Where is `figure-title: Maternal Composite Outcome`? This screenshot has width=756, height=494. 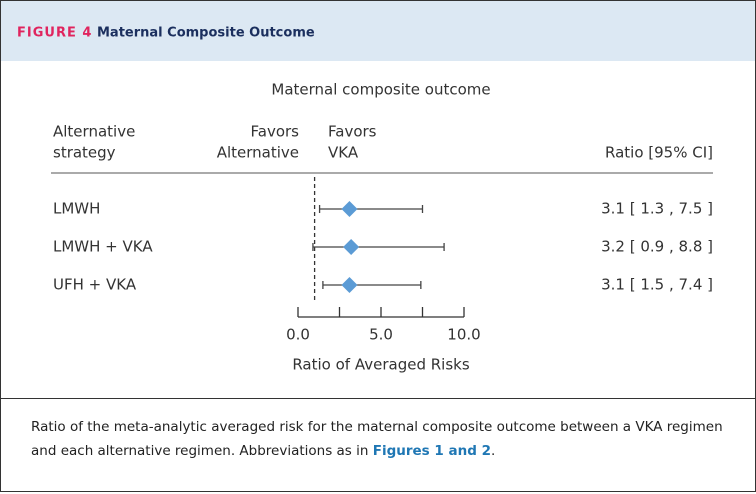 figure-title: Maternal Composite Outcome is located at coordinates (206, 33).